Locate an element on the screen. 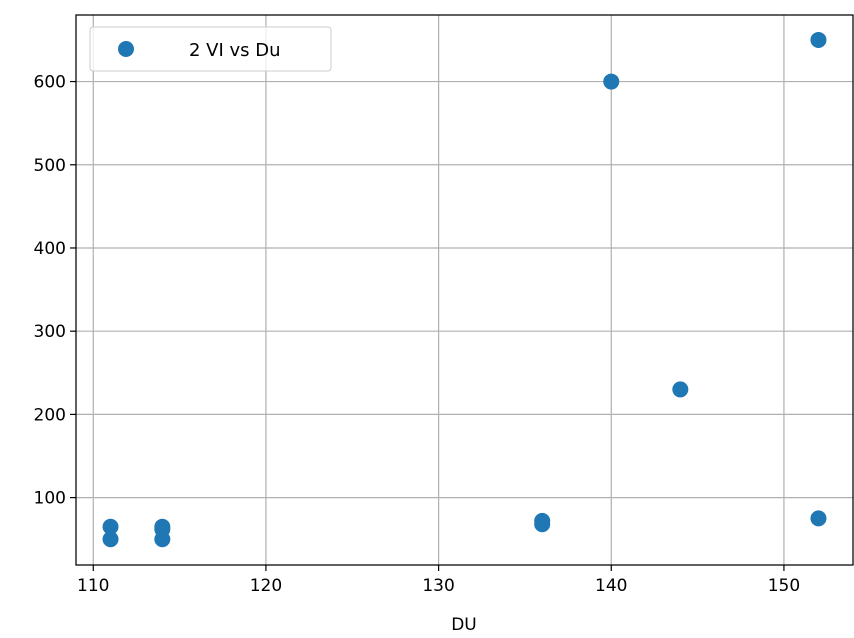 The image size is (854, 638). y-tick-label: 100 is located at coordinates (50, 499).